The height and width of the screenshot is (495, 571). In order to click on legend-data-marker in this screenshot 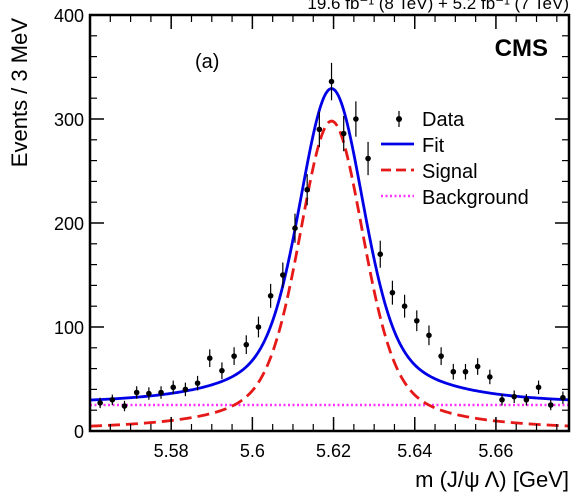, I will do `click(399, 119)`.